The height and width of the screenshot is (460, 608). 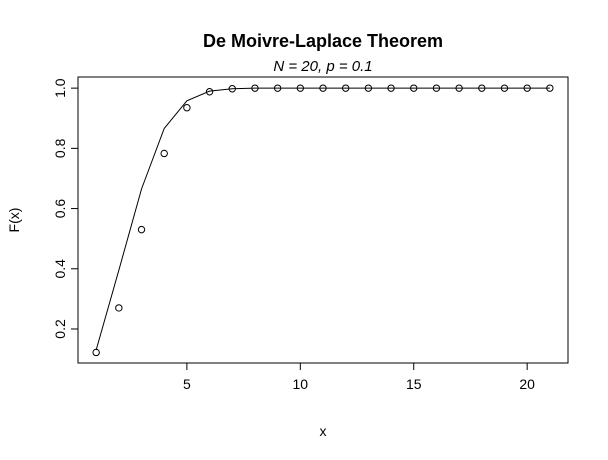 What do you see at coordinates (322, 66) in the screenshot?
I see `chart-subtitle: N = 20, p = 0.1` at bounding box center [322, 66].